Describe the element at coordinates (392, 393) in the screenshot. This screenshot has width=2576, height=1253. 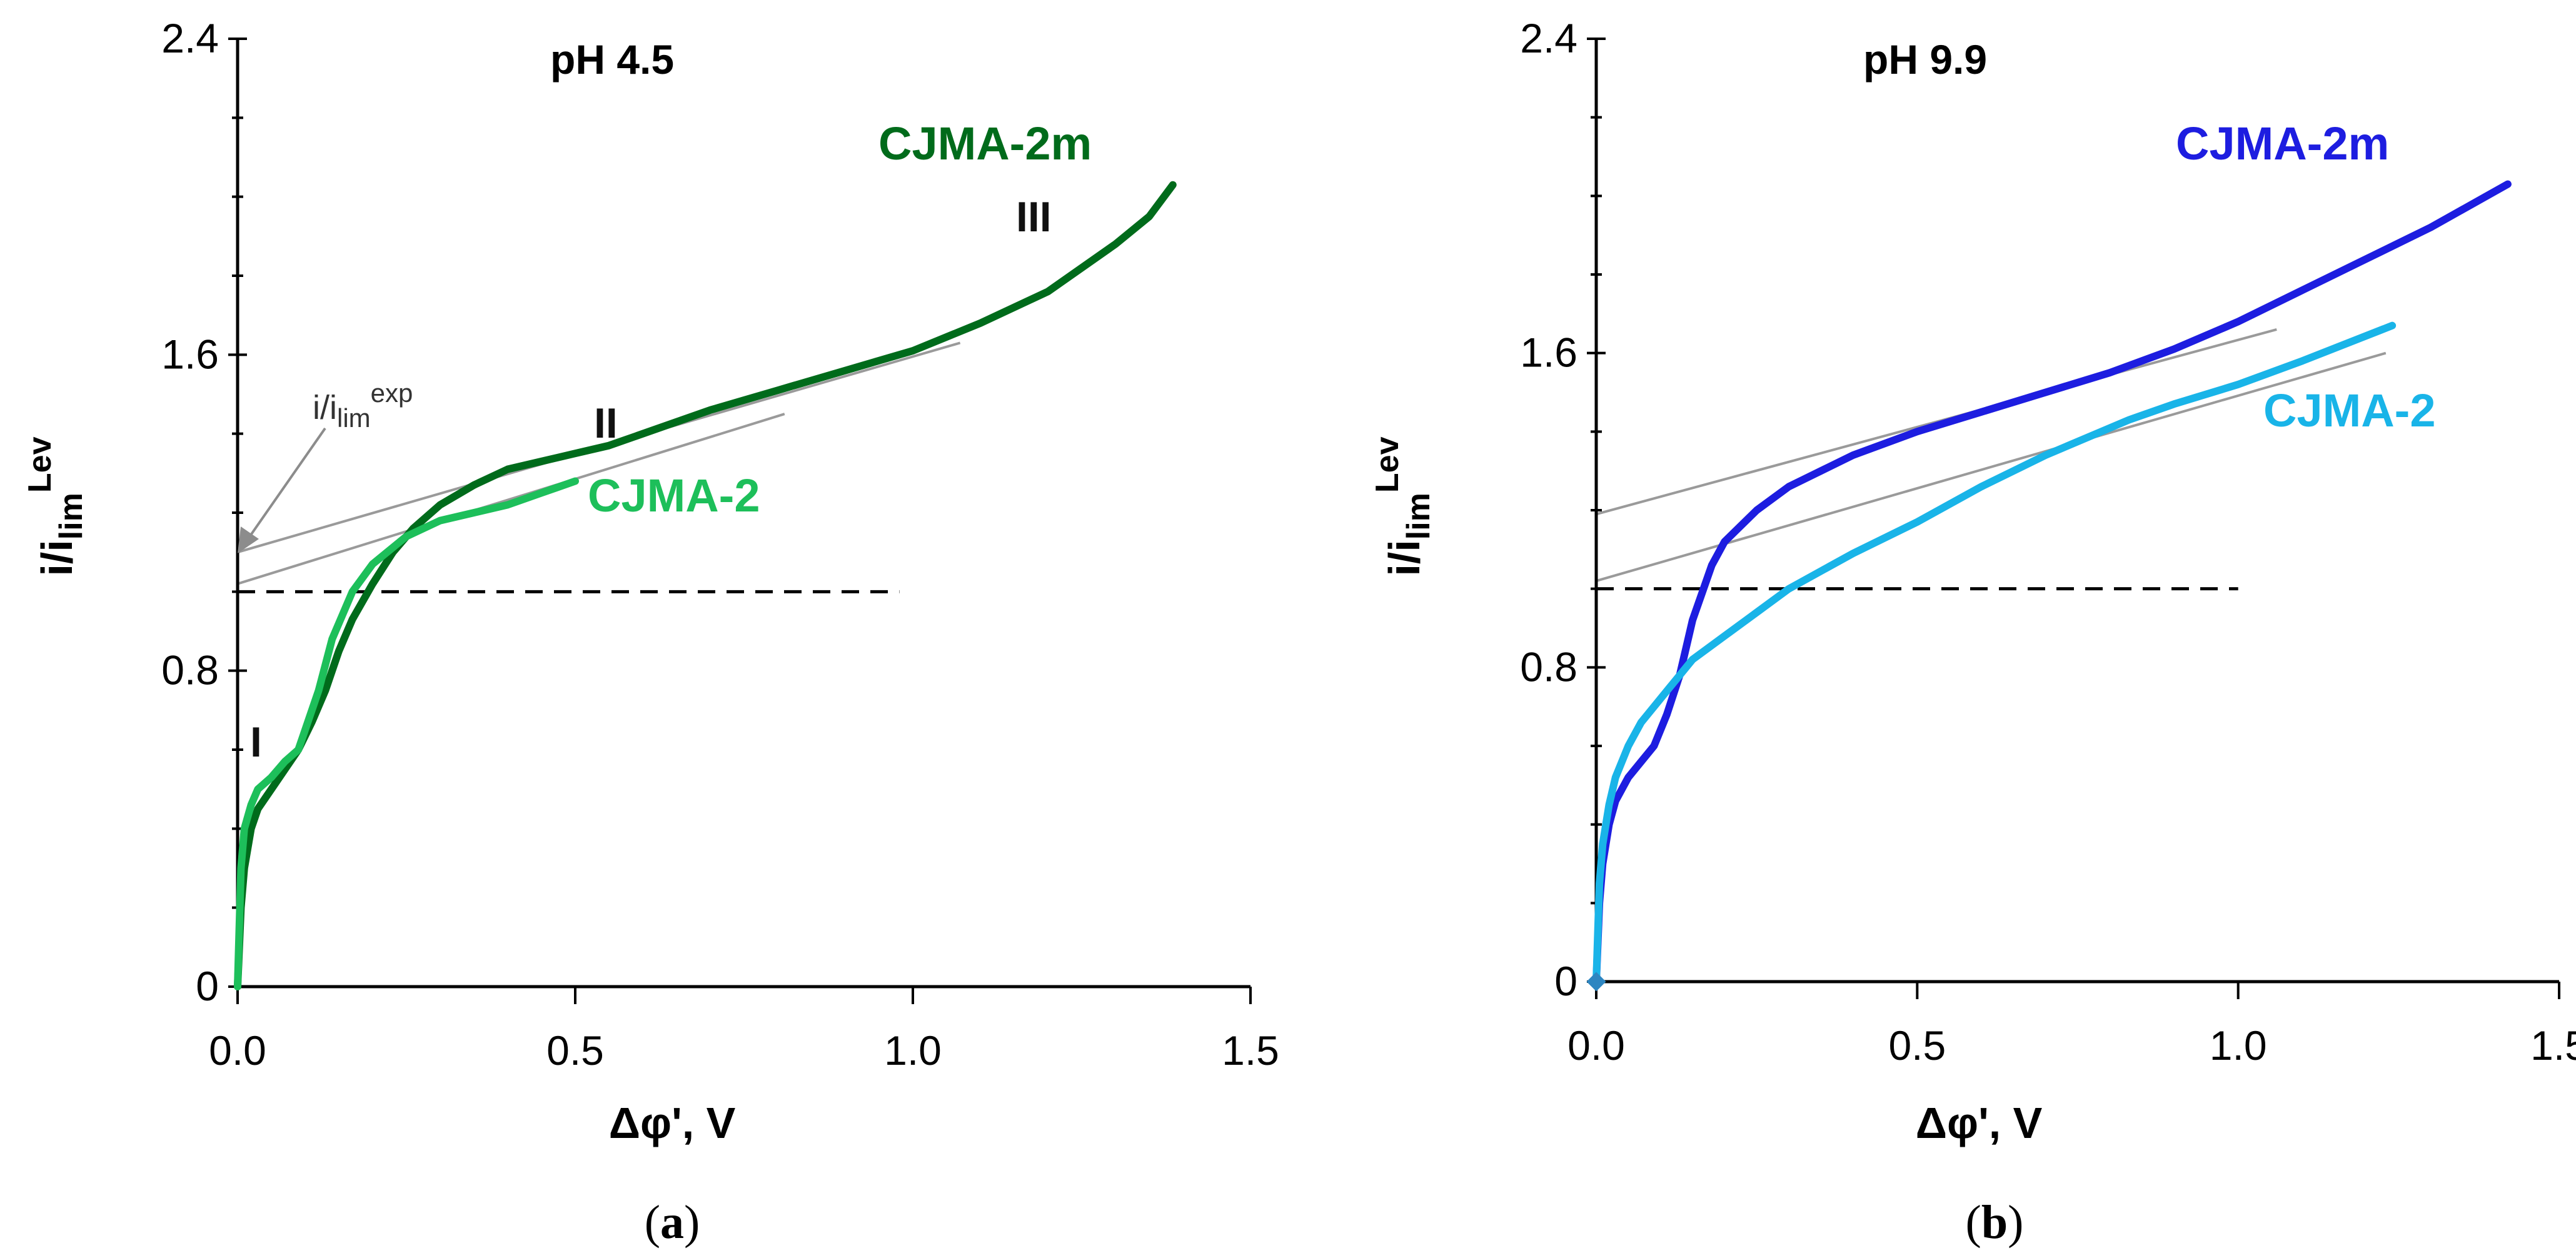
I see `ilim-exp-sup: exp` at that location.